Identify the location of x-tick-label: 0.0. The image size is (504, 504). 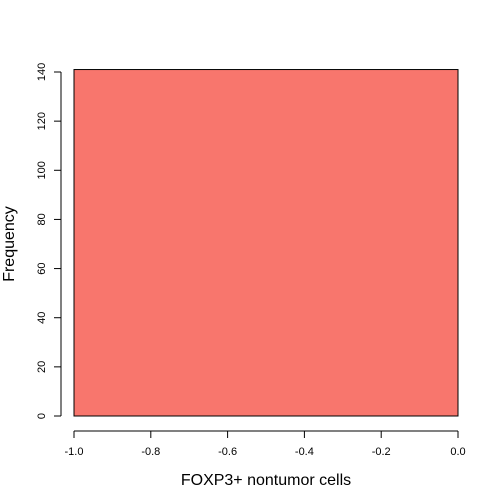
(457, 452).